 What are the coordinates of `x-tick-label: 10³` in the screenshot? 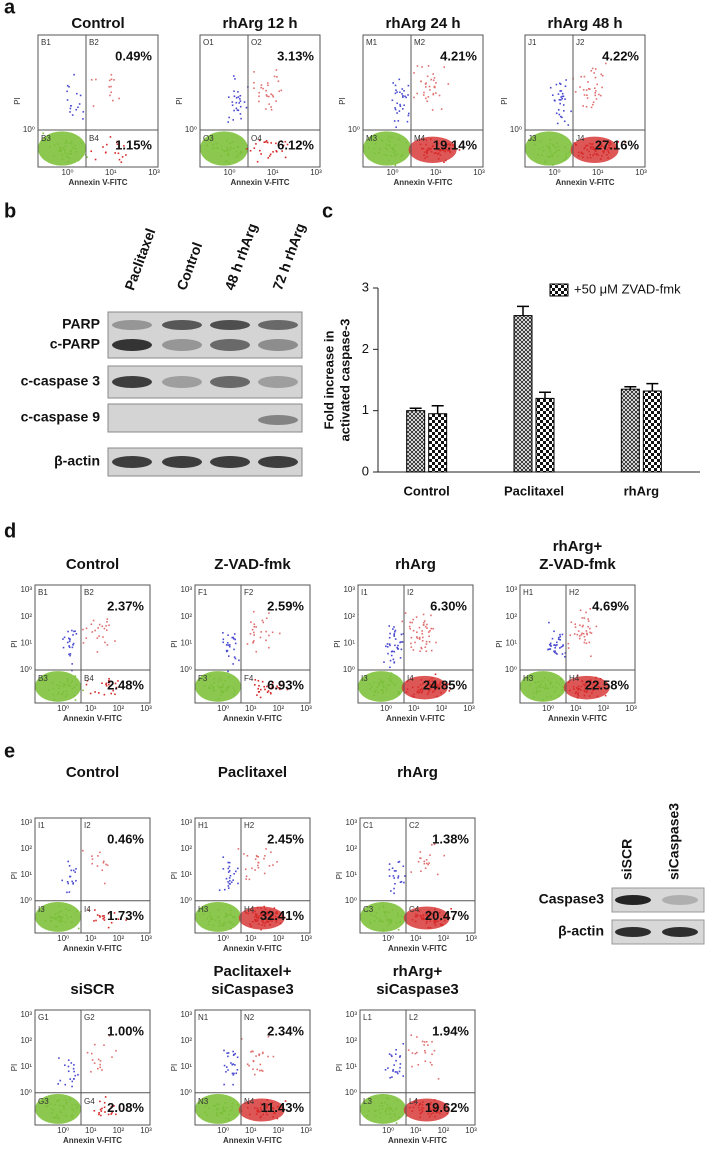 It's located at (306, 1130).